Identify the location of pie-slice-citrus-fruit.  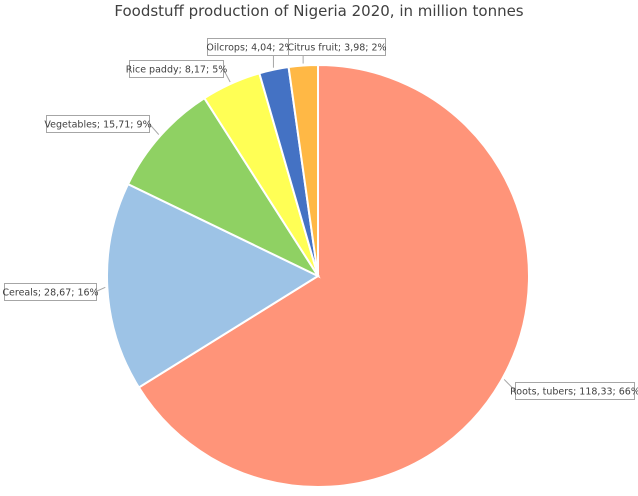
(303, 170).